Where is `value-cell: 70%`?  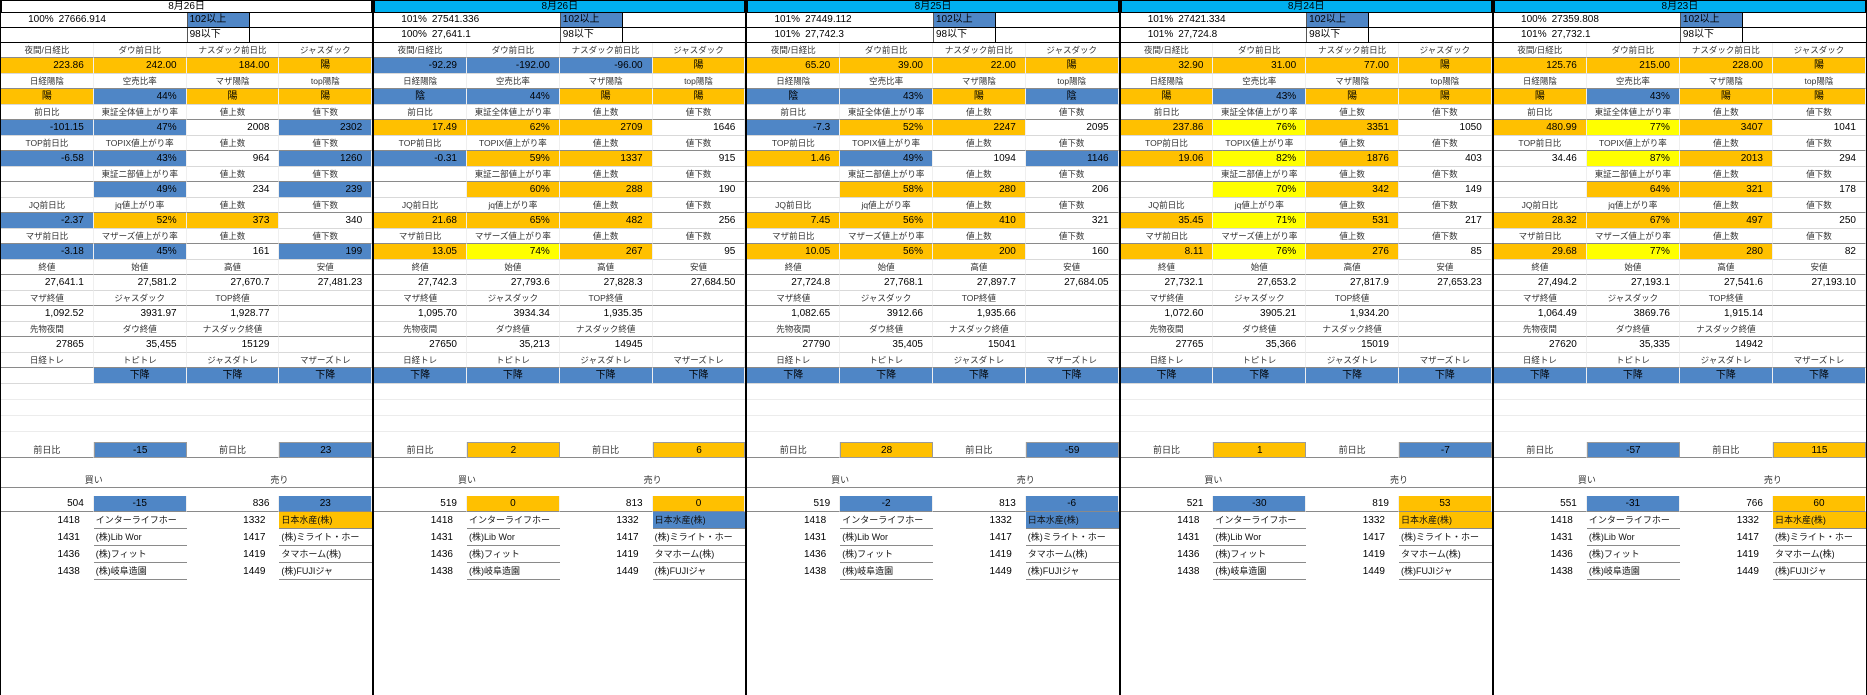 value-cell: 70% is located at coordinates (1260, 190).